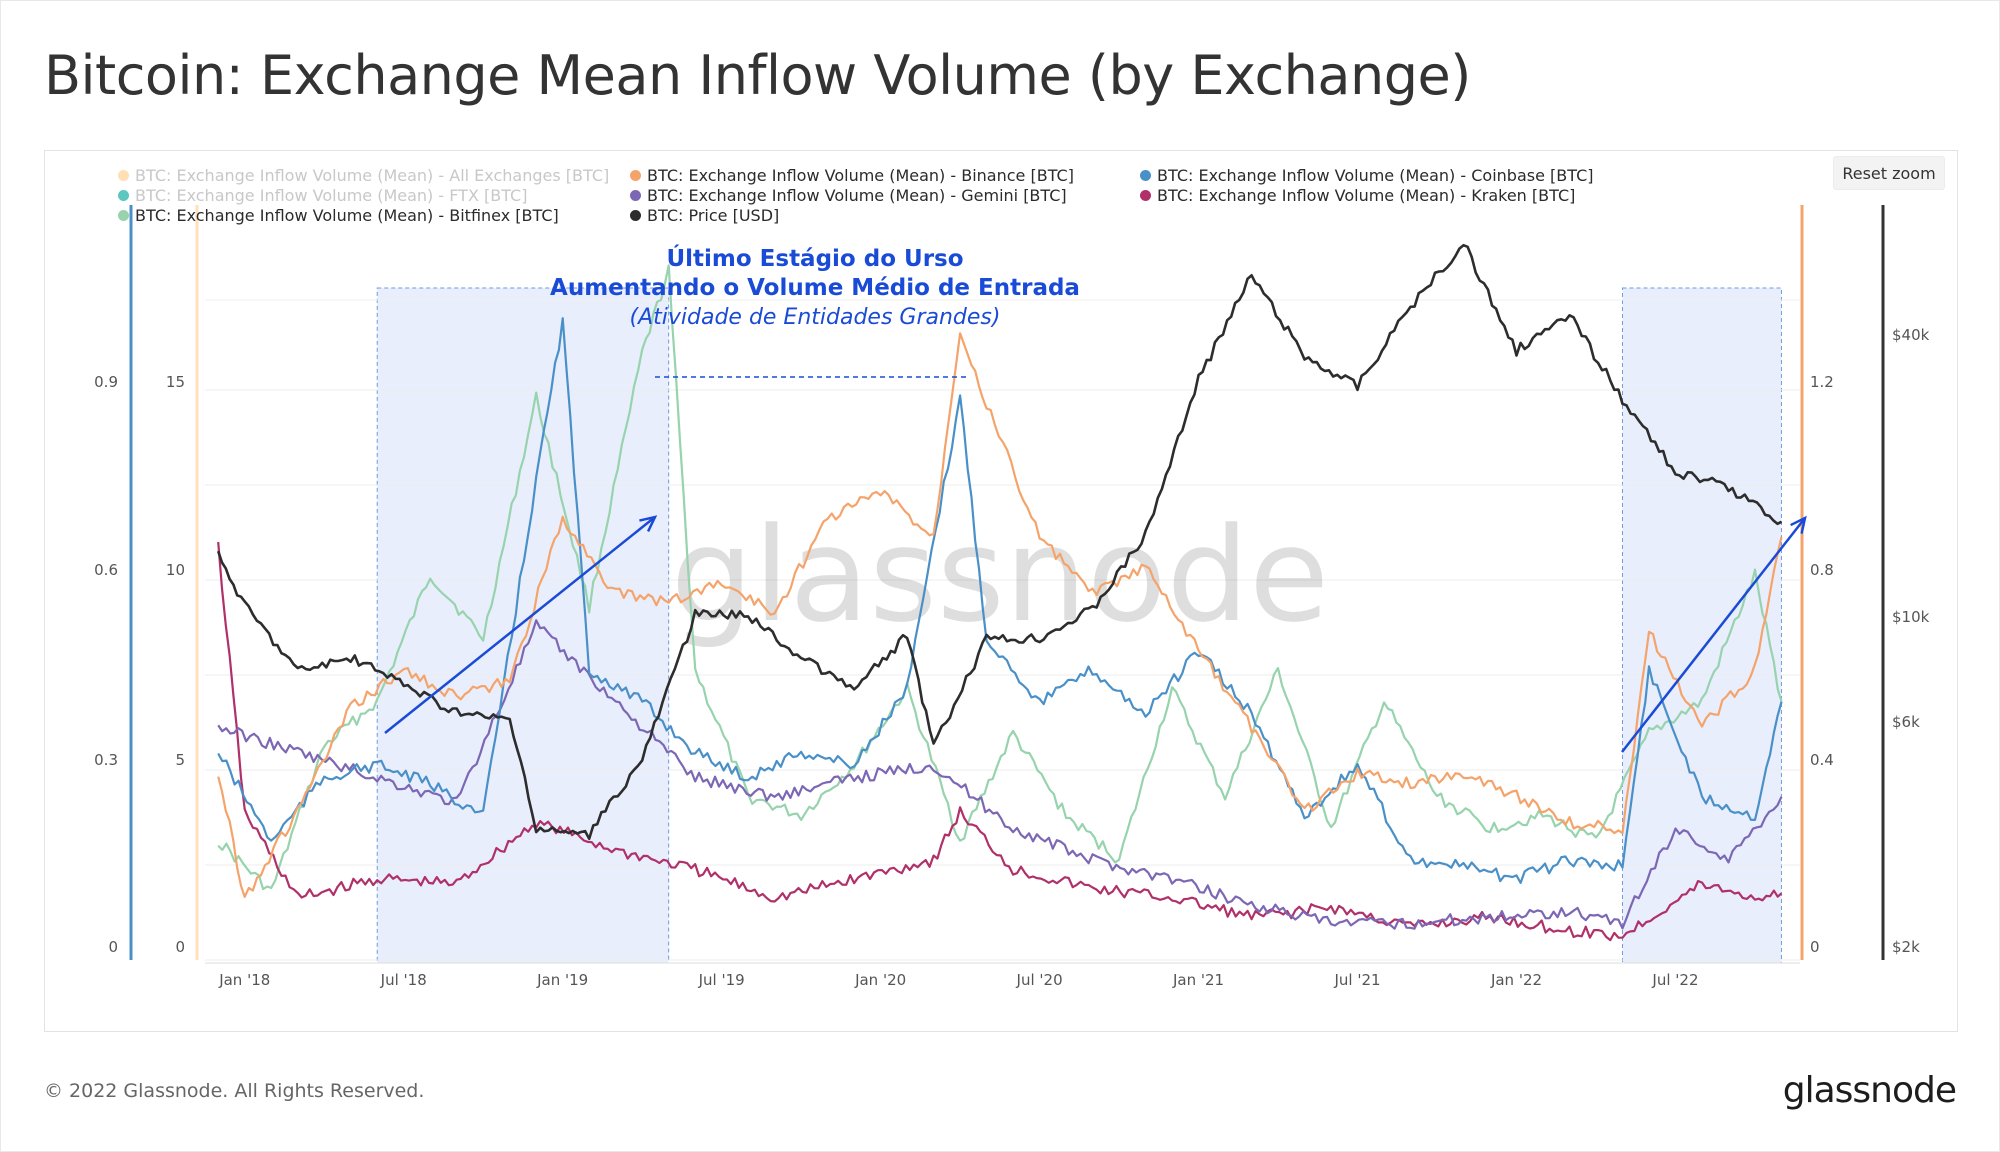  Describe the element at coordinates (106, 382) in the screenshot. I see `y-tick-left_outer-3: 0.9` at that location.